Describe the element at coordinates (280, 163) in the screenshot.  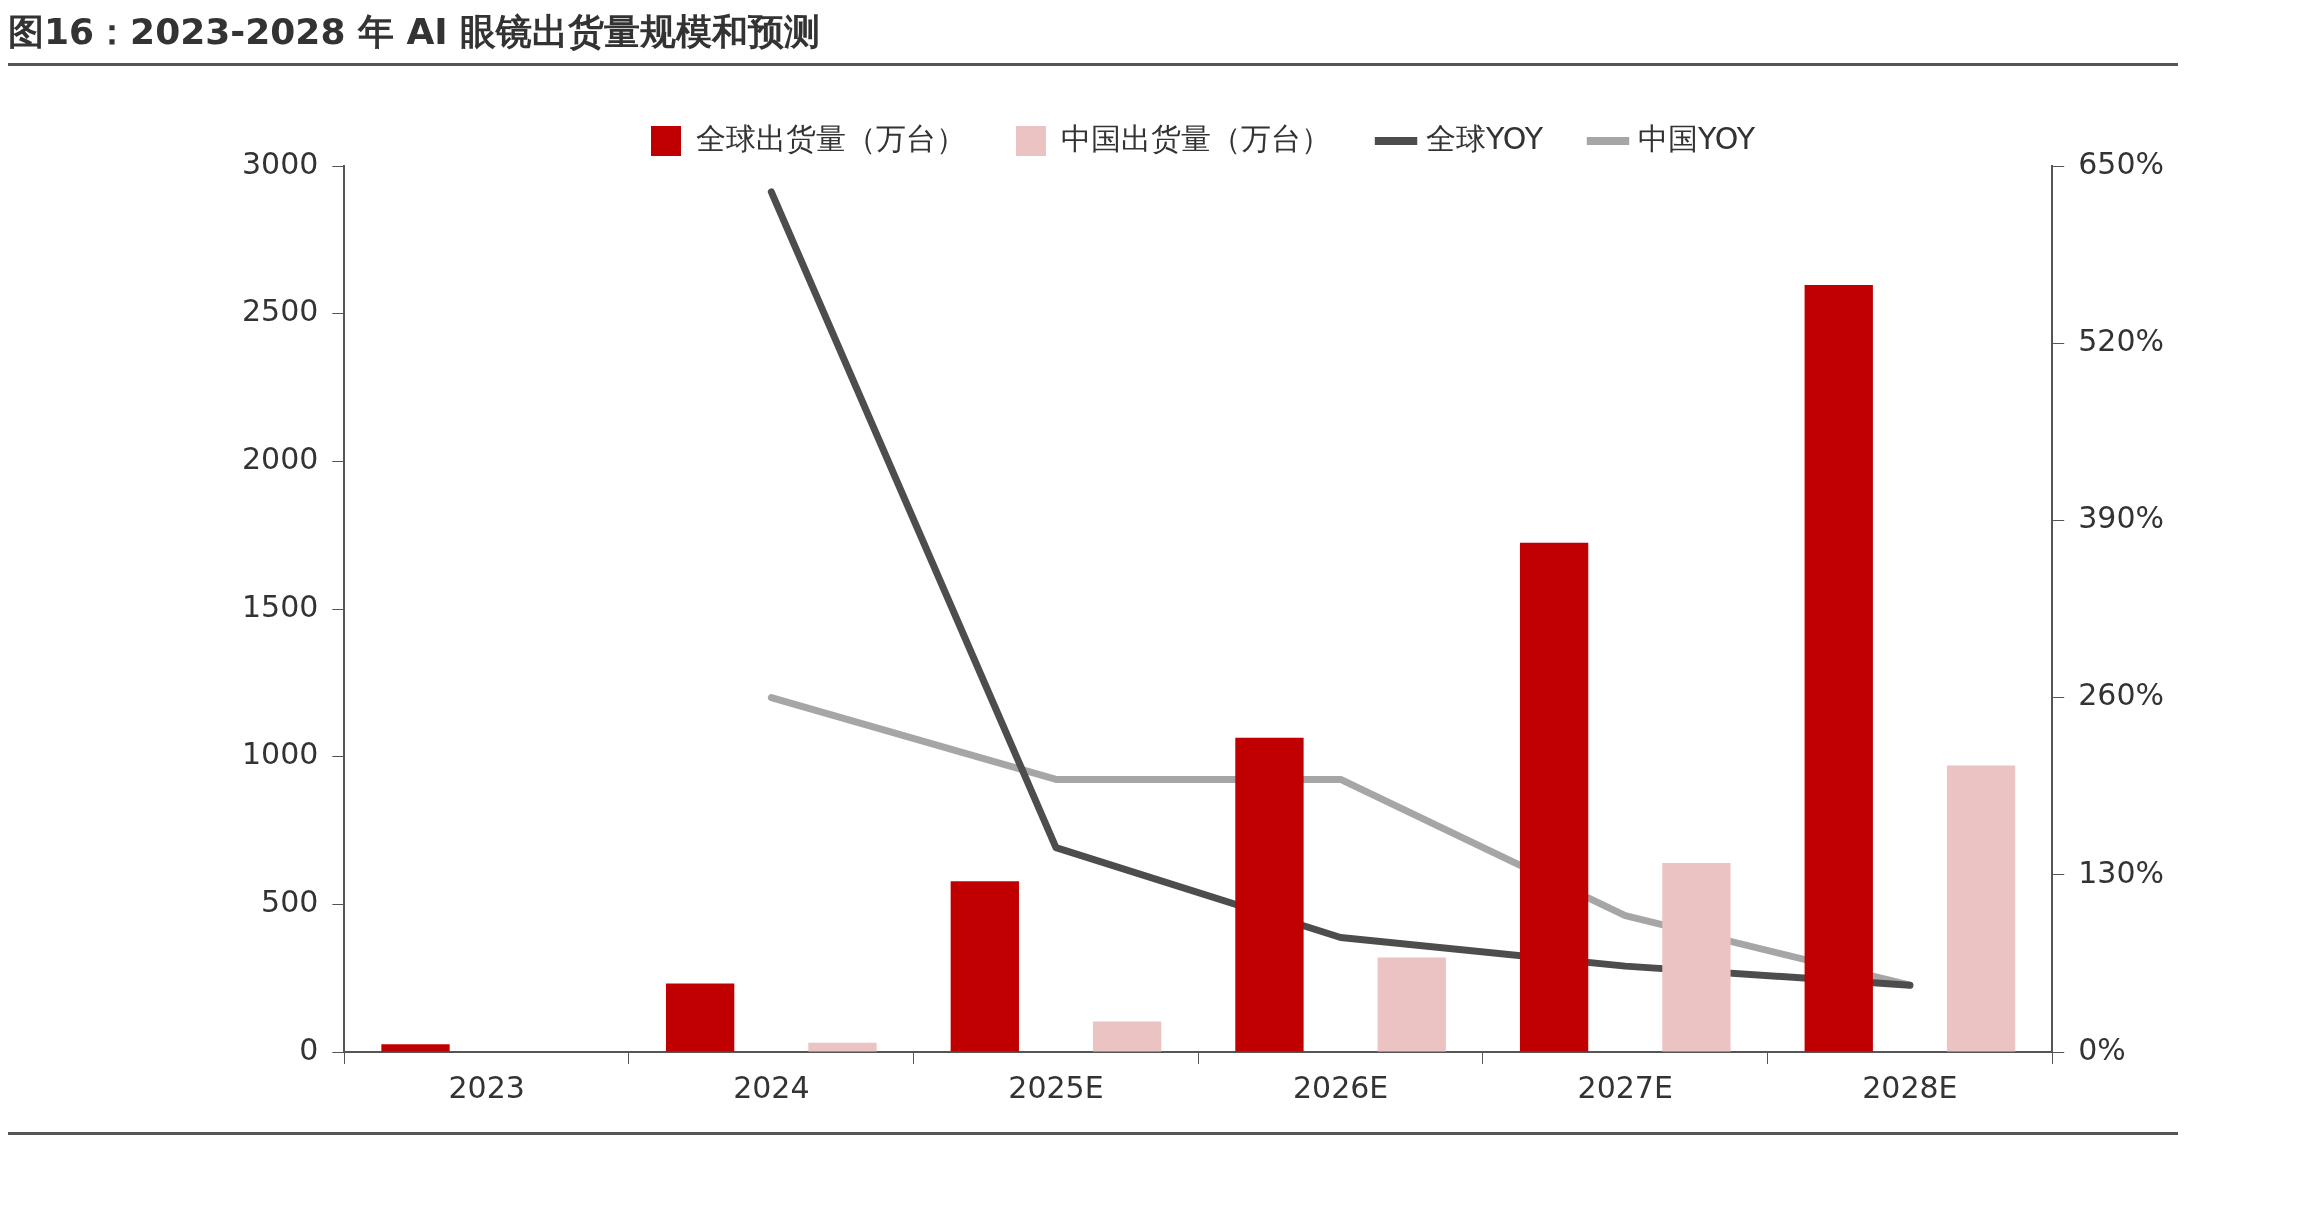
I see `y-tick-label: 3000` at that location.